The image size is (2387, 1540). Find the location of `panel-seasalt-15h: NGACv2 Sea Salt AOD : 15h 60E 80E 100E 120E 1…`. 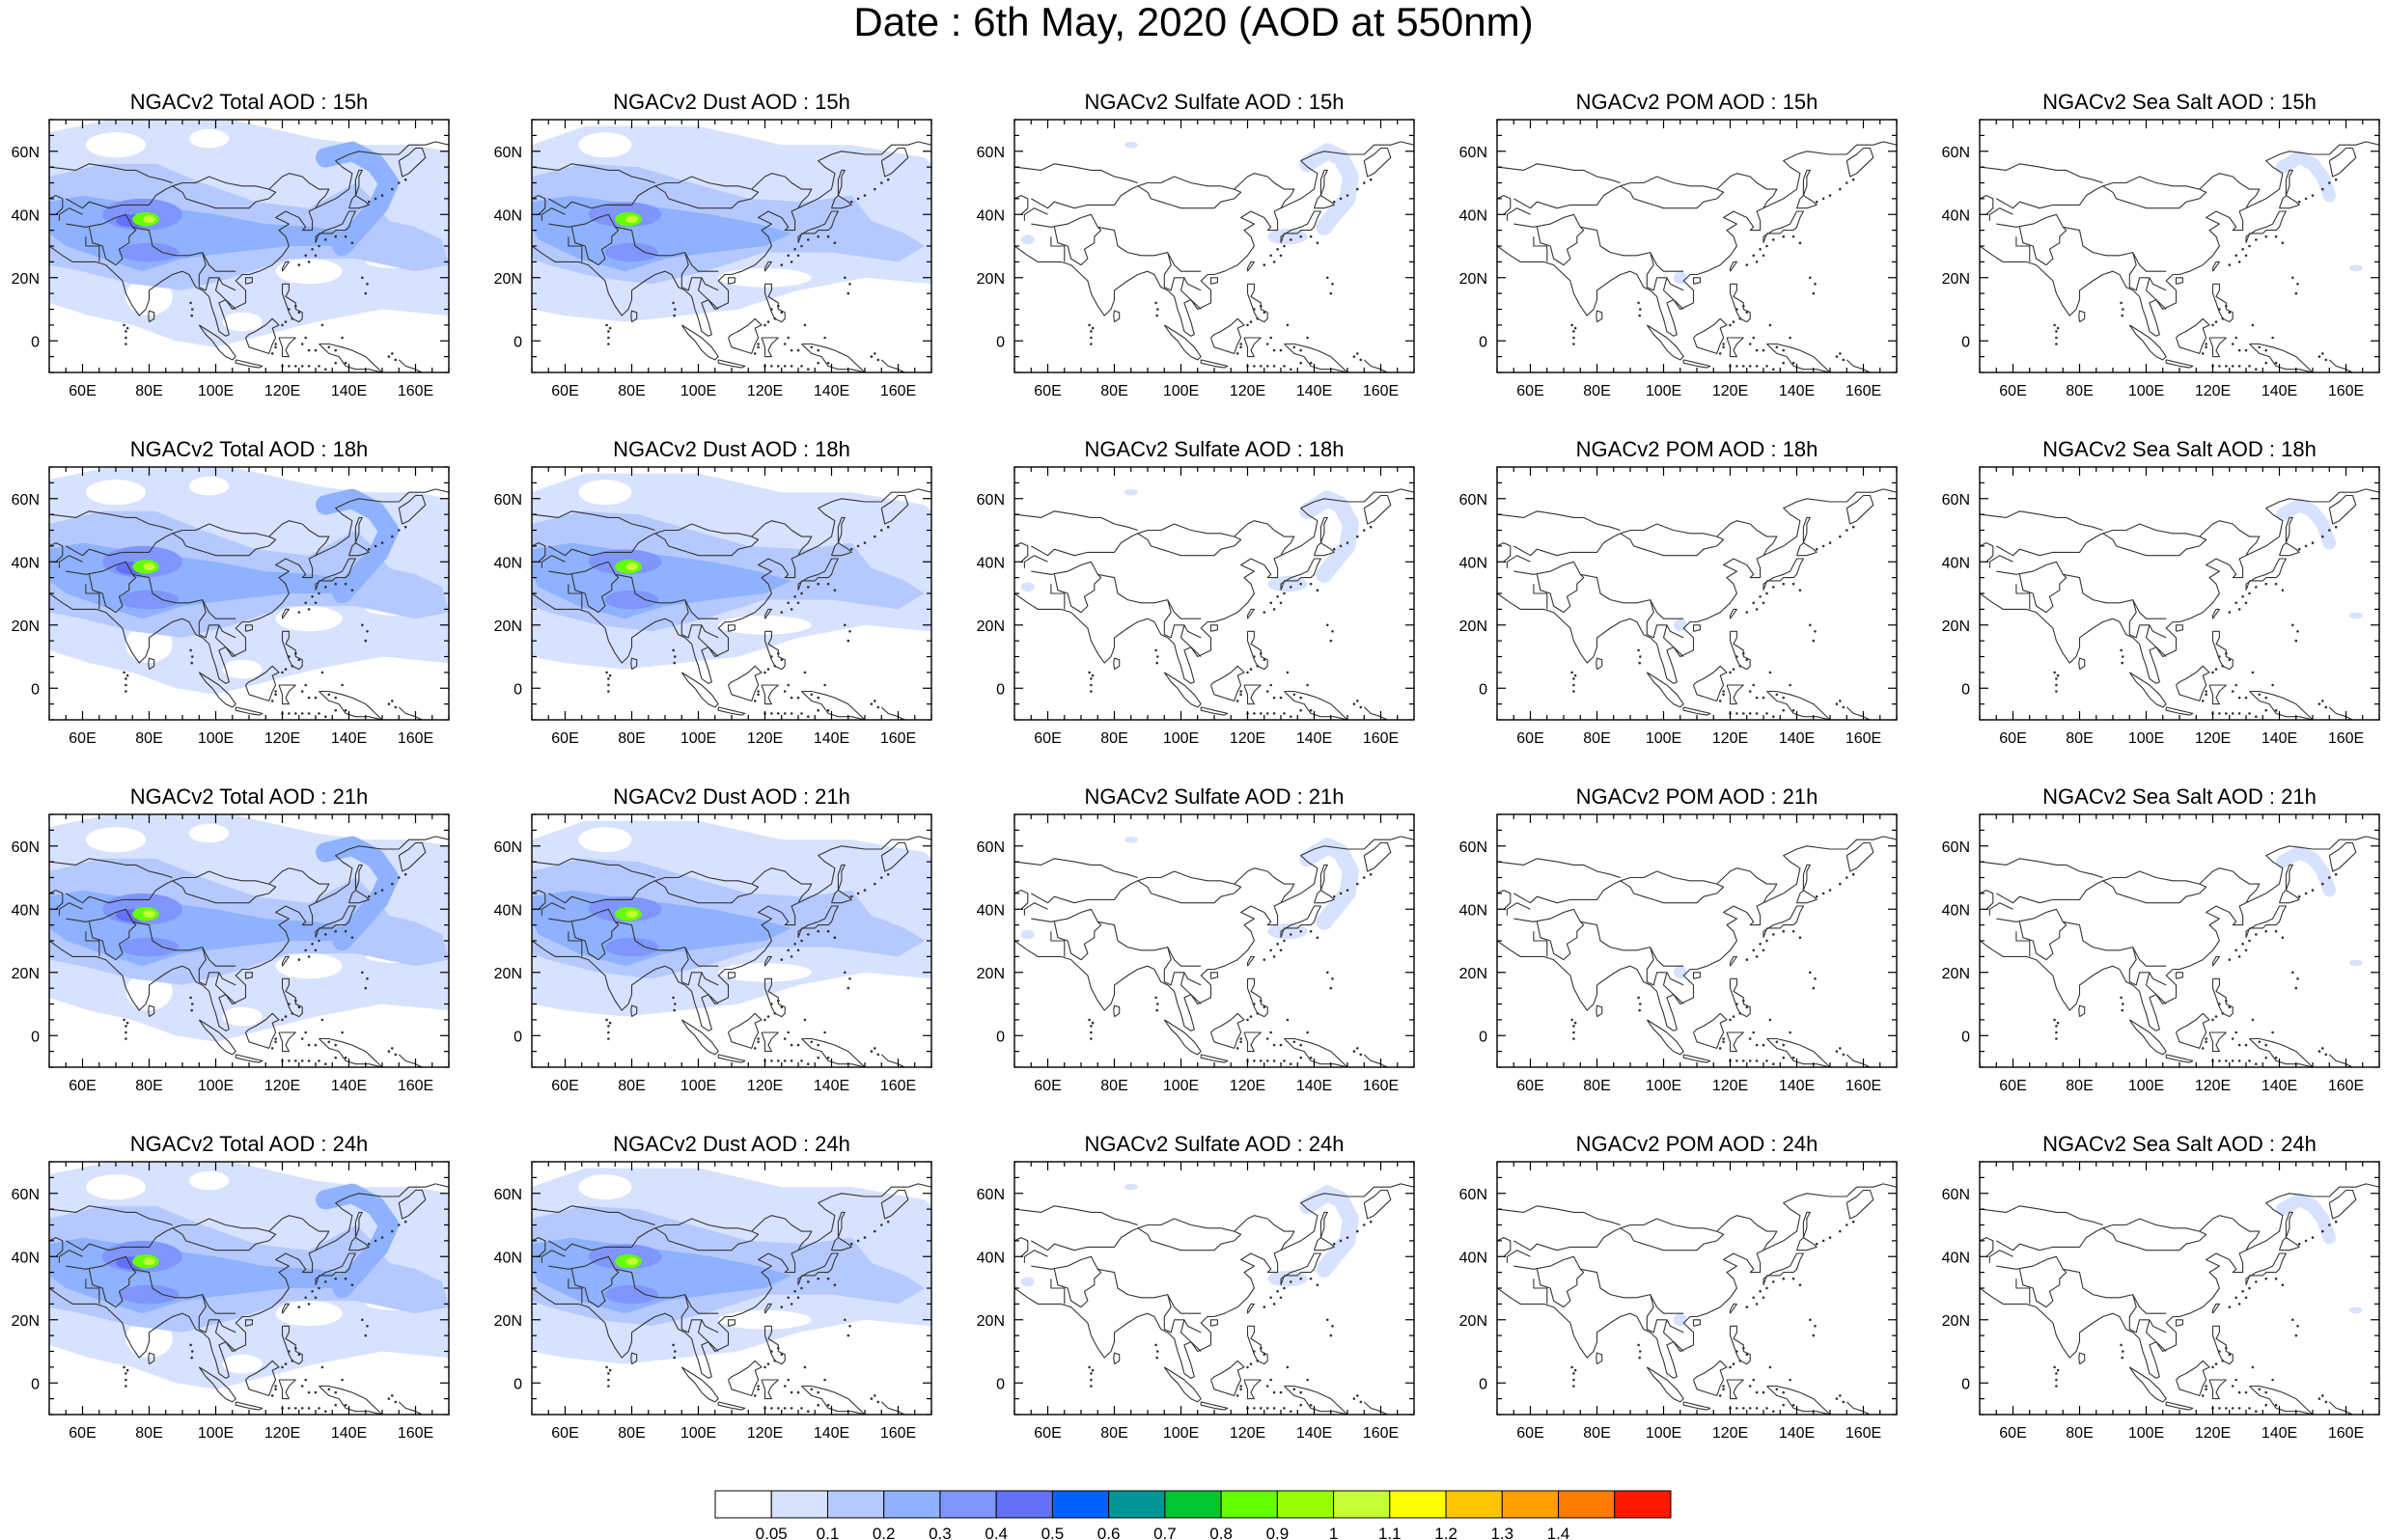

panel-seasalt-15h: NGACv2 Sea Salt AOD : 15h 60E 80E 100E 120E 1… is located at coordinates (2161, 244).